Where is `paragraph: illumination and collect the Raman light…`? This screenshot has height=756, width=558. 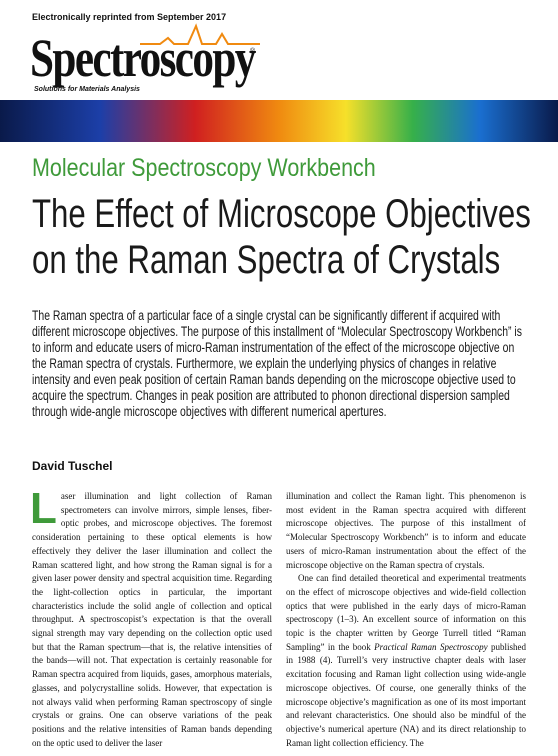 paragraph: illumination and collect the Raman light… is located at coordinates (406, 530).